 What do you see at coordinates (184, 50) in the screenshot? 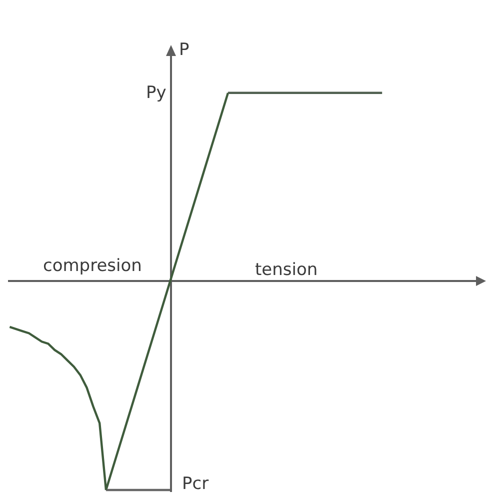
I see `y-axis-title: P` at bounding box center [184, 50].